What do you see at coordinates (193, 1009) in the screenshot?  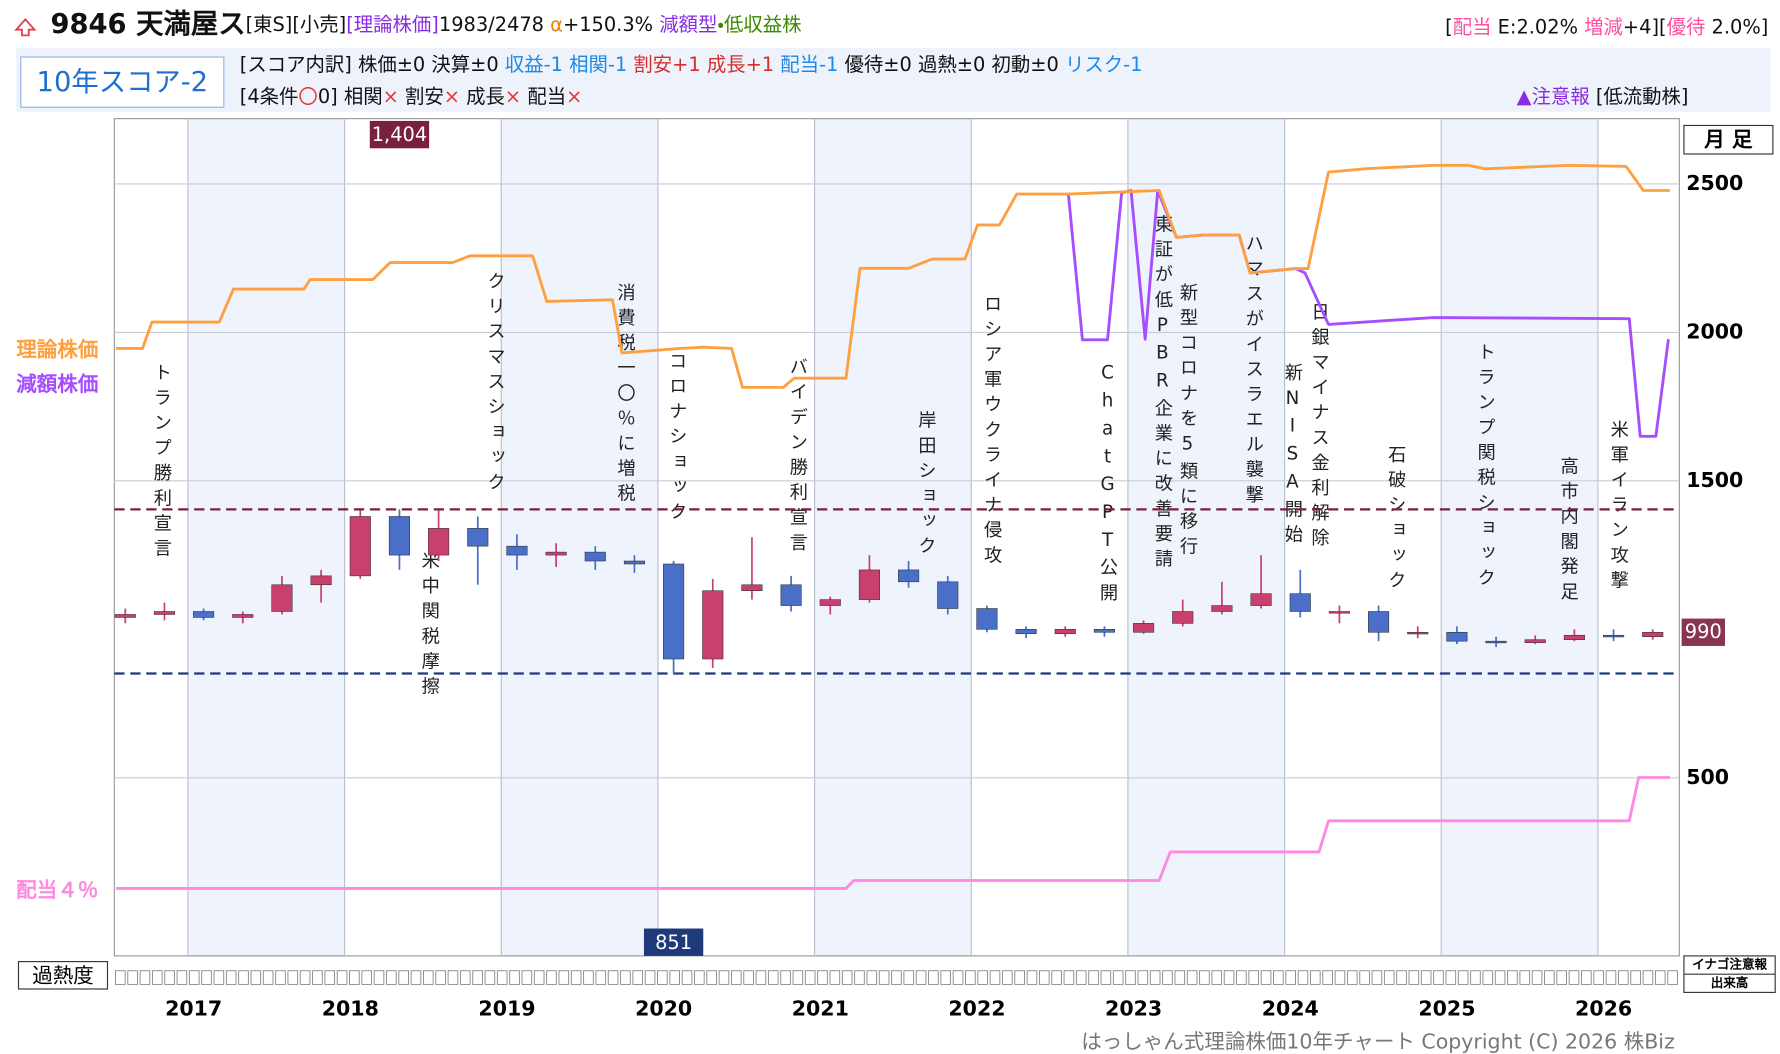 I see `x-tick-label: 2017` at bounding box center [193, 1009].